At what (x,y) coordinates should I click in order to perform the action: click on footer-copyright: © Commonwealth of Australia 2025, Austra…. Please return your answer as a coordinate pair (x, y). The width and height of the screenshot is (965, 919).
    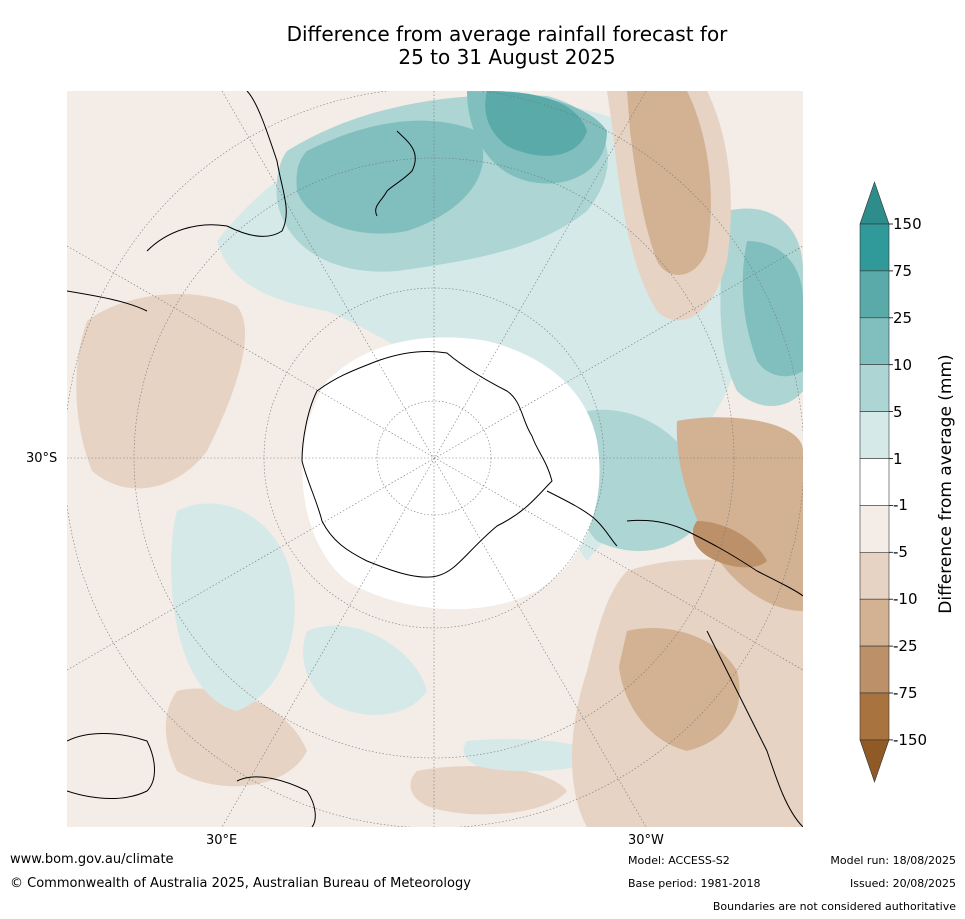
    Looking at the image, I should click on (240, 883).